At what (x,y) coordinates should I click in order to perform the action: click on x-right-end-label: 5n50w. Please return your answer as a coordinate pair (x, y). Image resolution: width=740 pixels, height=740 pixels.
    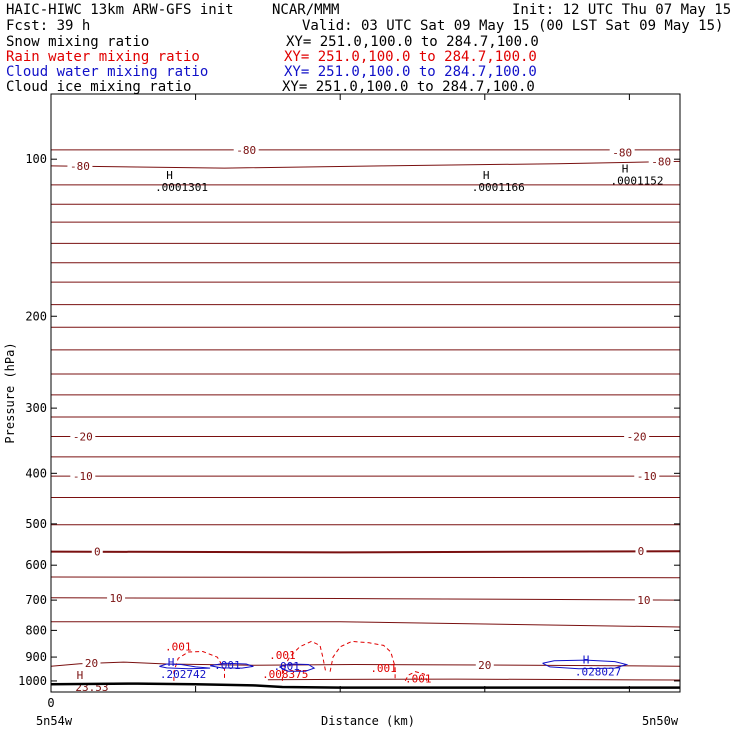
    Looking at the image, I should click on (660, 721).